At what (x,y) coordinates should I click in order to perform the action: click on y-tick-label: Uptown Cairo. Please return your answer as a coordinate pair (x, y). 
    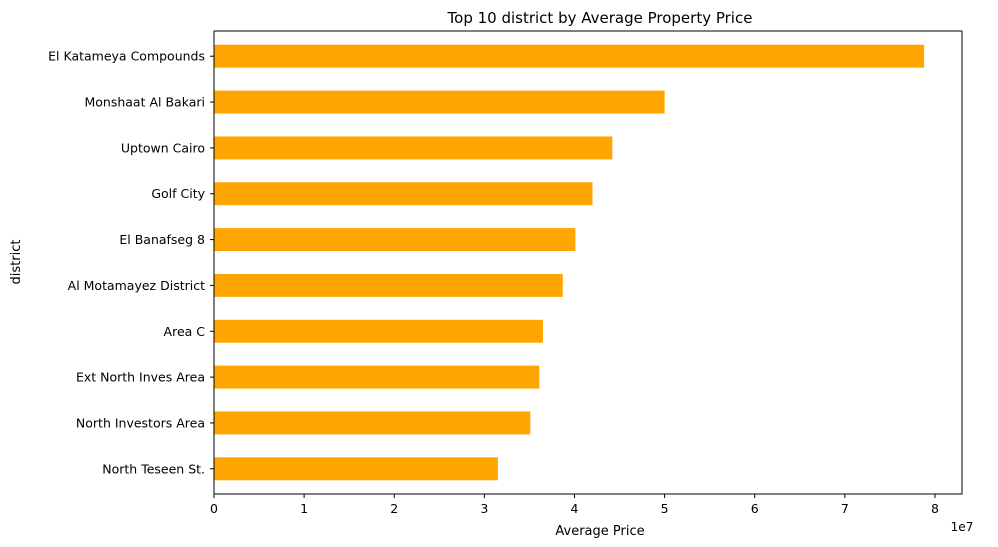
    Looking at the image, I should click on (163, 147).